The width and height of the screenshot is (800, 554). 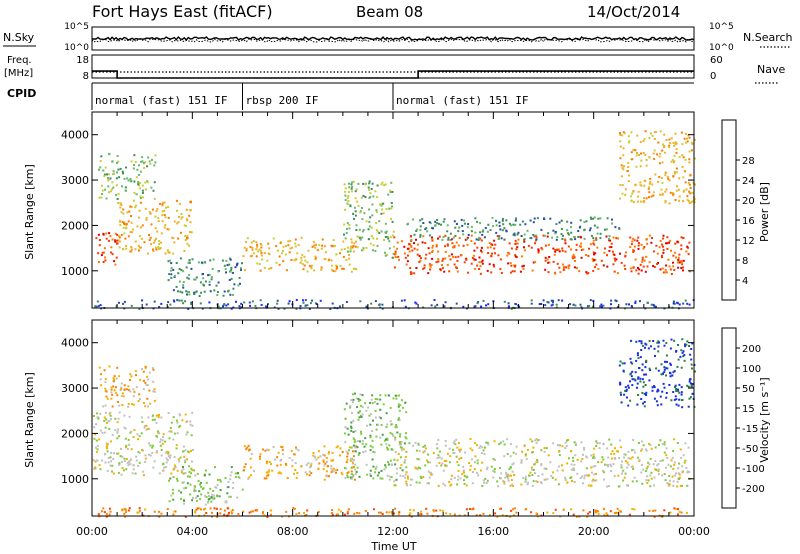 I want to click on noise-search-line, so click(x=393, y=40).